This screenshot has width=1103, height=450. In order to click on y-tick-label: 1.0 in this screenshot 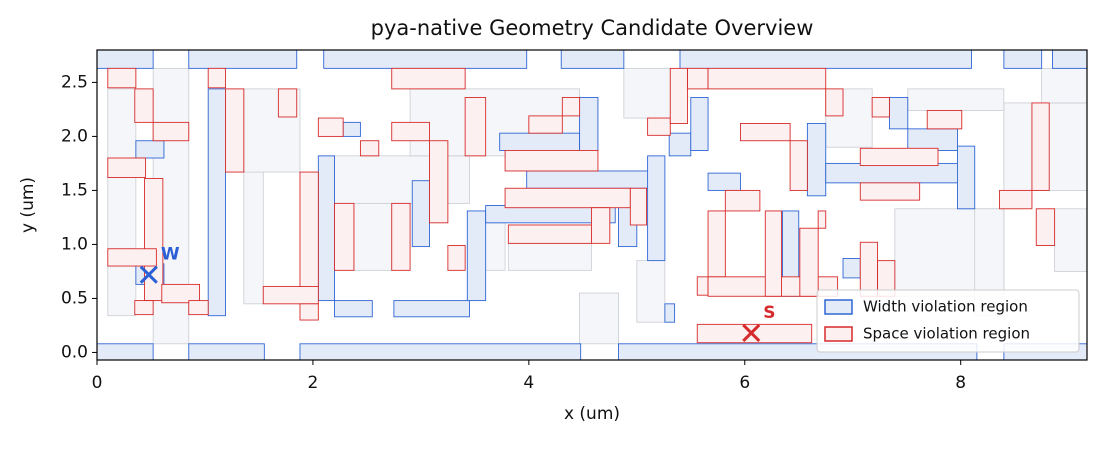, I will do `click(74, 244)`.